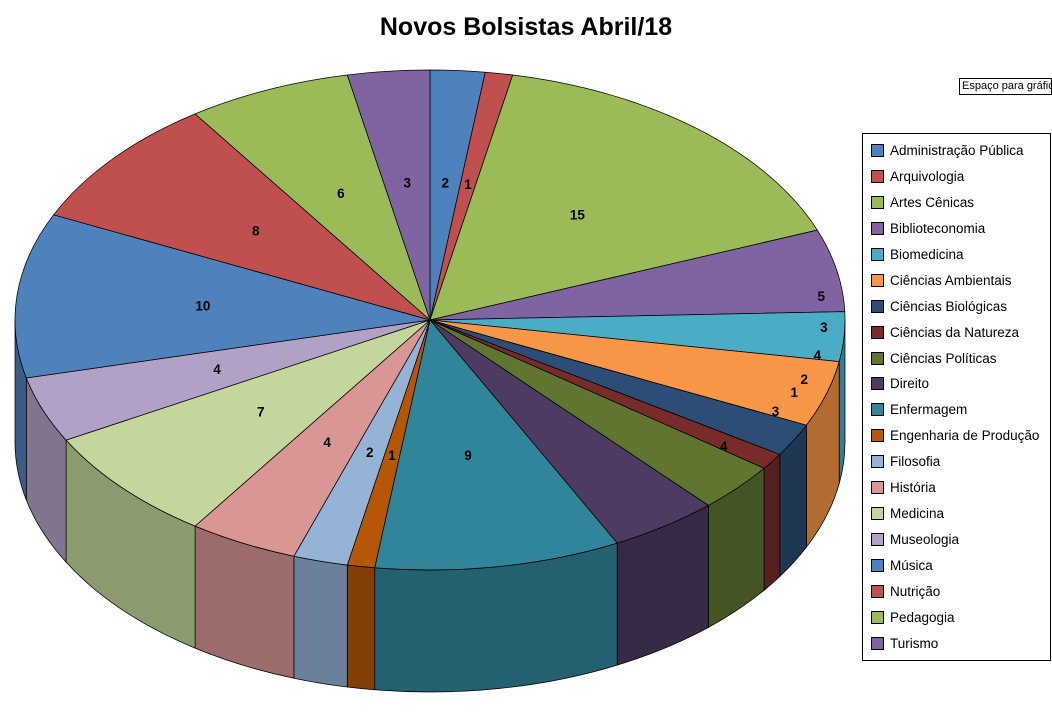 This screenshot has height=718, width=1052. I want to click on legend-item: Música, so click(956, 565).